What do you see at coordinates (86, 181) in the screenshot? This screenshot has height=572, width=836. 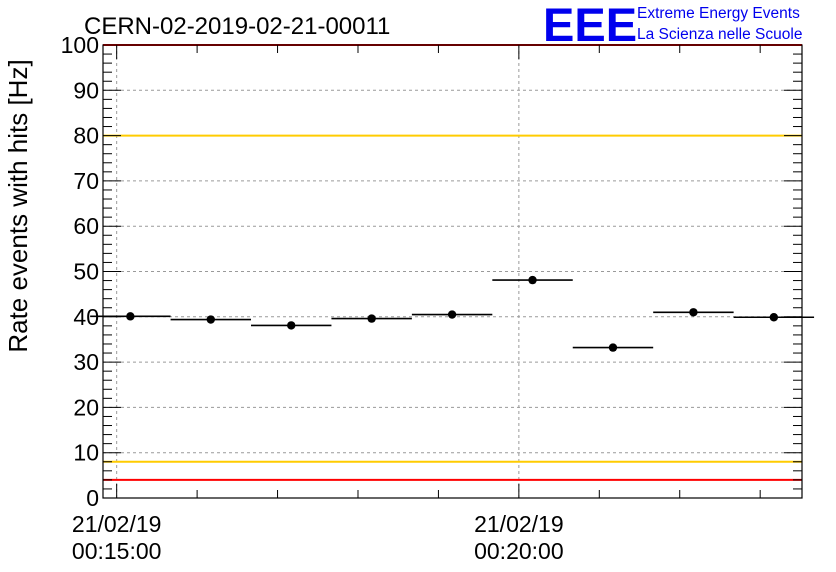 I see `y-tick-label: 70` at bounding box center [86, 181].